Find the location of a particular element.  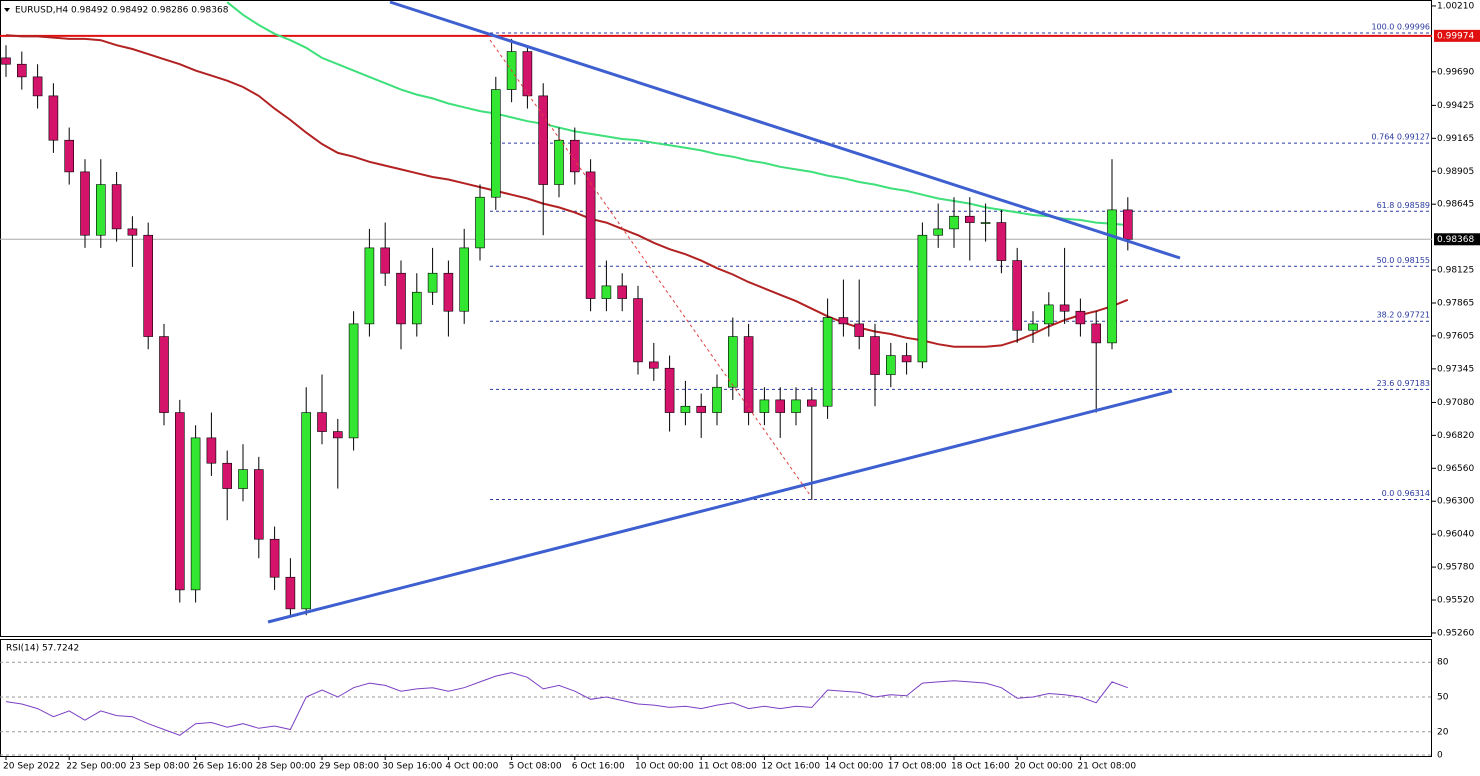

x-tick-label: 12 Oct 16:00 is located at coordinates (790, 767).